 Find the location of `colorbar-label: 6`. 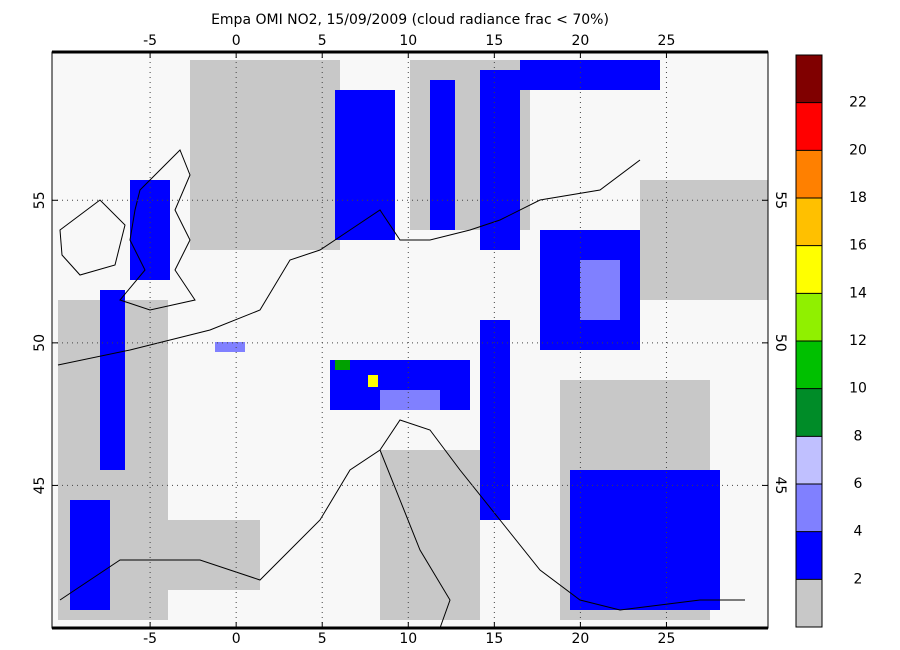

colorbar-label: 6 is located at coordinates (858, 484).